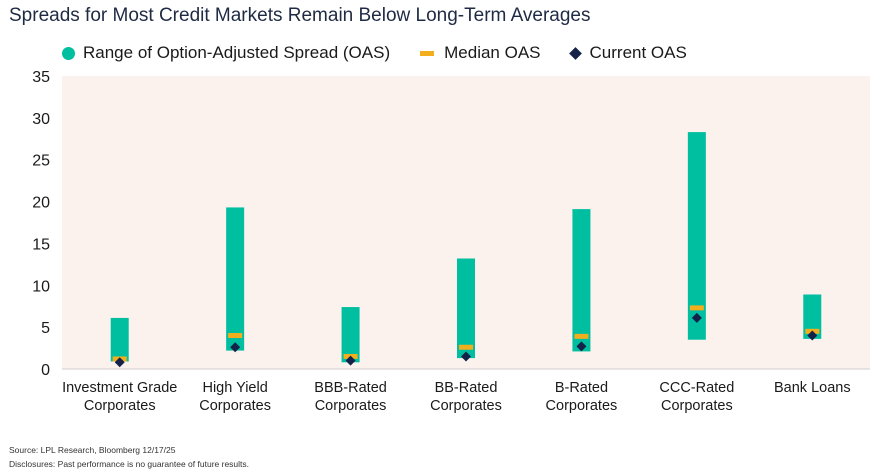  What do you see at coordinates (41, 119) in the screenshot?
I see `y-tick-label: 30` at bounding box center [41, 119].